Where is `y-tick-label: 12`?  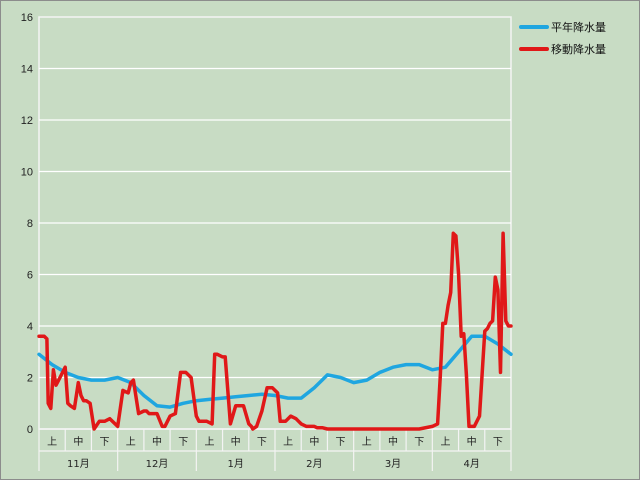
y-tick-label: 12 is located at coordinates (27, 121).